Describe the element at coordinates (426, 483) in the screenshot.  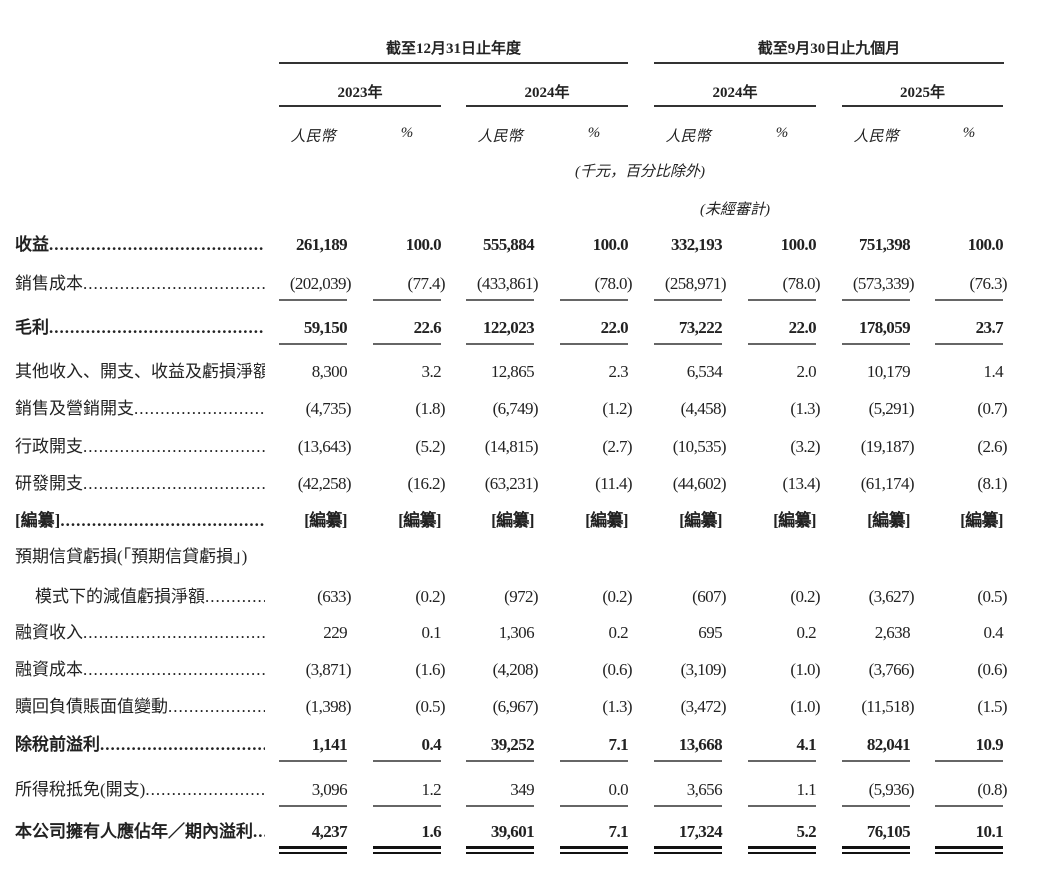
I see `percent-cell: (16.2)` at that location.